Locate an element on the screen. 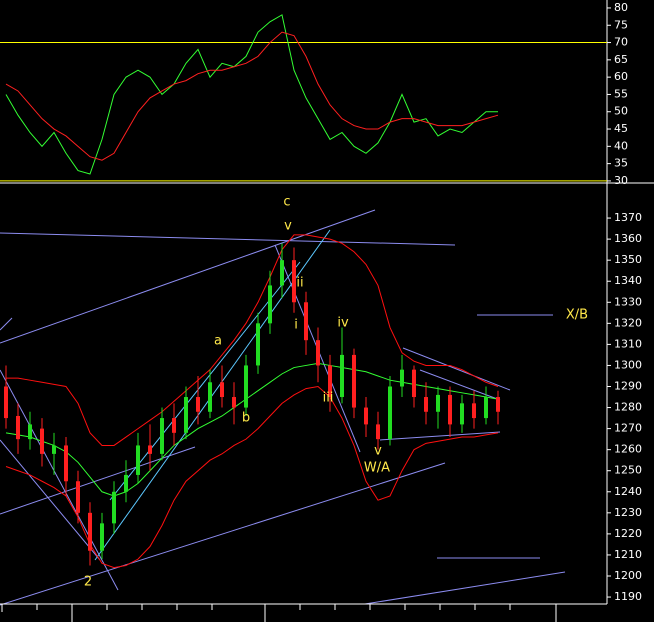 This screenshot has width=654, height=622. annotation: a is located at coordinates (218, 341).